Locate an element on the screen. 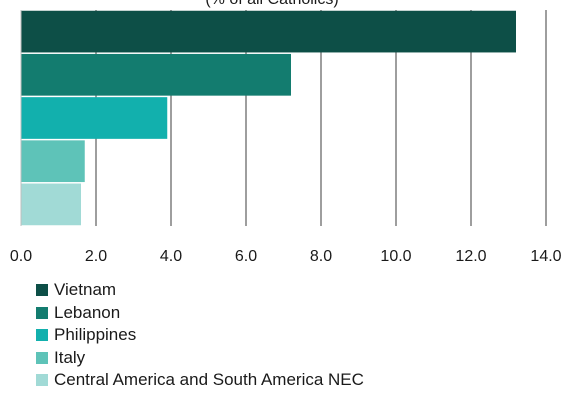 This screenshot has width=568, height=401. chart-subtitle: (% of all Catholics) is located at coordinates (271, 4).